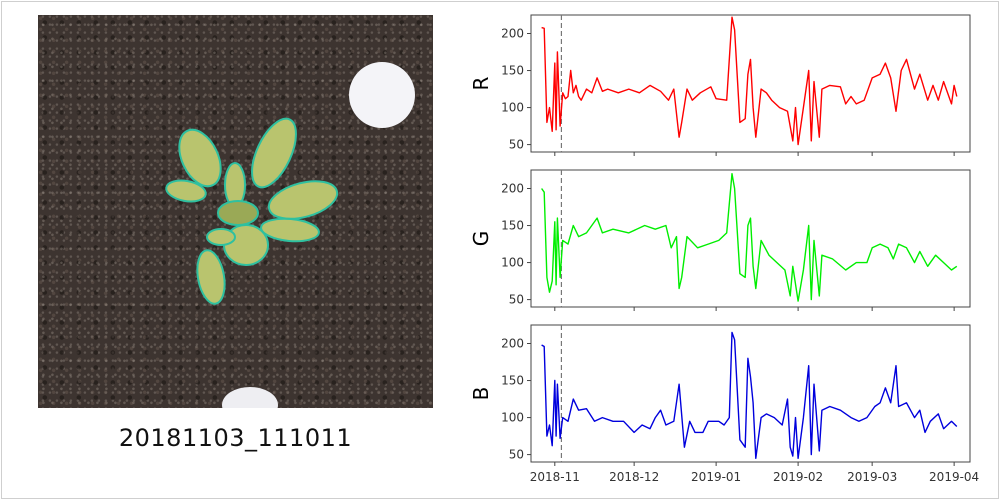 The image size is (1000, 500). Describe the element at coordinates (481, 83) in the screenshot. I see `y-axis-label: R` at that location.